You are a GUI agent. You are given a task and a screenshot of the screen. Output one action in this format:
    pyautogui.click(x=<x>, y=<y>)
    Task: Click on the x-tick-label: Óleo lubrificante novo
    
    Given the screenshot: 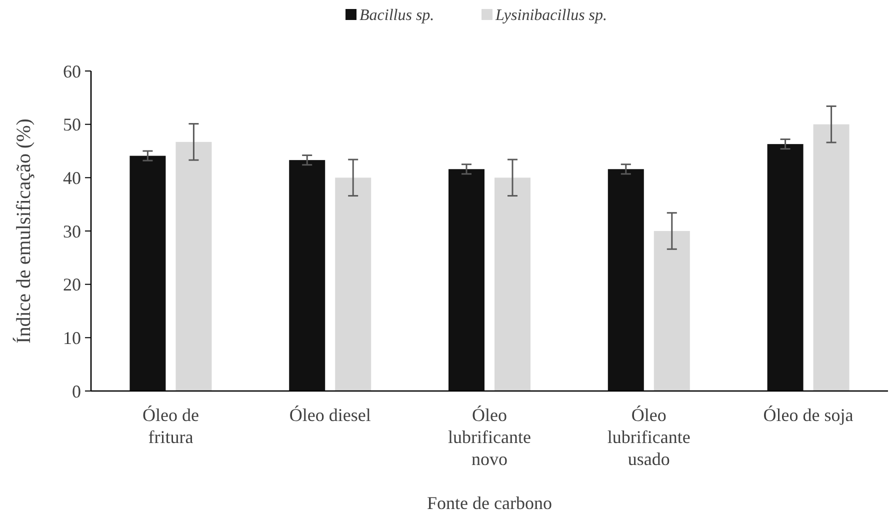 What is the action you would take?
    pyautogui.click(x=489, y=437)
    